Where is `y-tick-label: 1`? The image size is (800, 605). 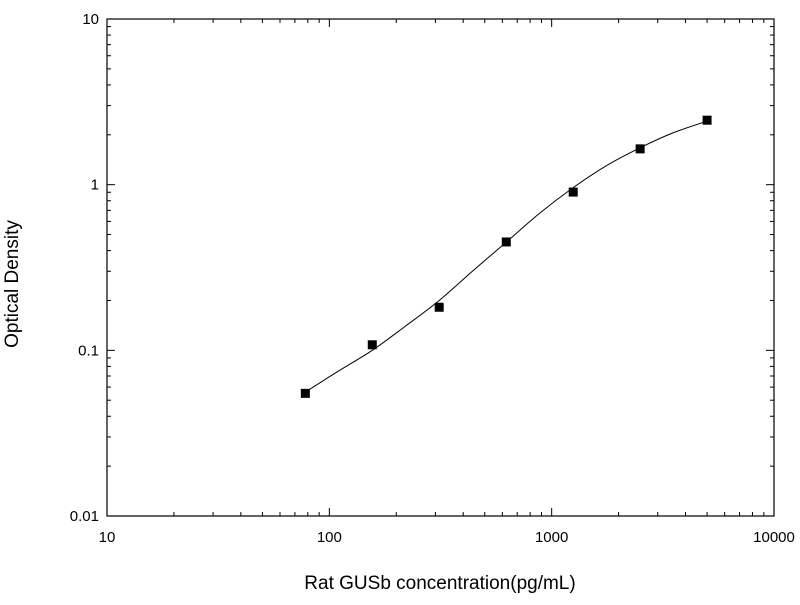 y-tick-label: 1 is located at coordinates (95, 185).